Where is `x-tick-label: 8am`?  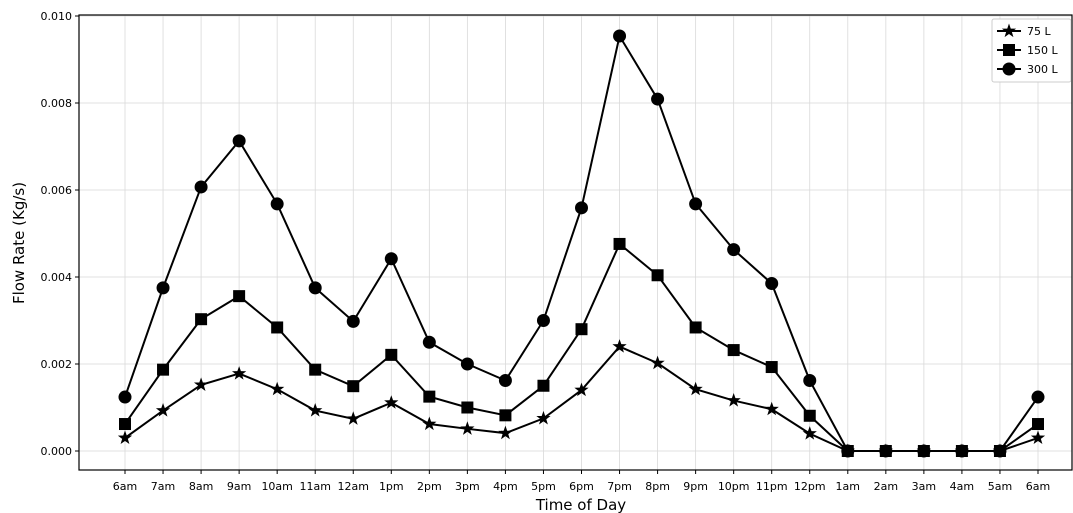
x-tick-label: 8am is located at coordinates (201, 486).